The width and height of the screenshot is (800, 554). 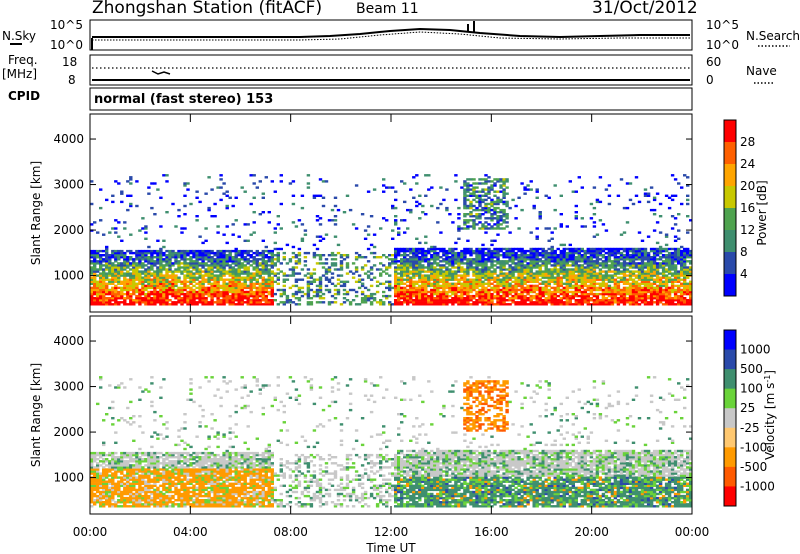 What do you see at coordinates (730, 131) in the screenshot?
I see `colorbar-segment` at bounding box center [730, 131].